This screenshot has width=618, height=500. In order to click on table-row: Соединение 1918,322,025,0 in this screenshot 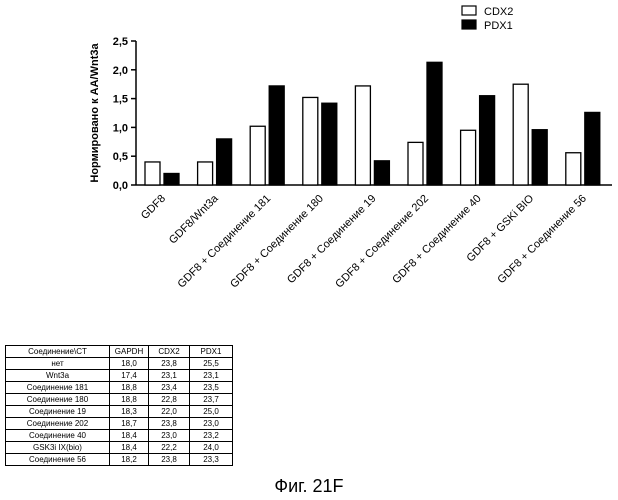, I will do `click(119, 412)`.